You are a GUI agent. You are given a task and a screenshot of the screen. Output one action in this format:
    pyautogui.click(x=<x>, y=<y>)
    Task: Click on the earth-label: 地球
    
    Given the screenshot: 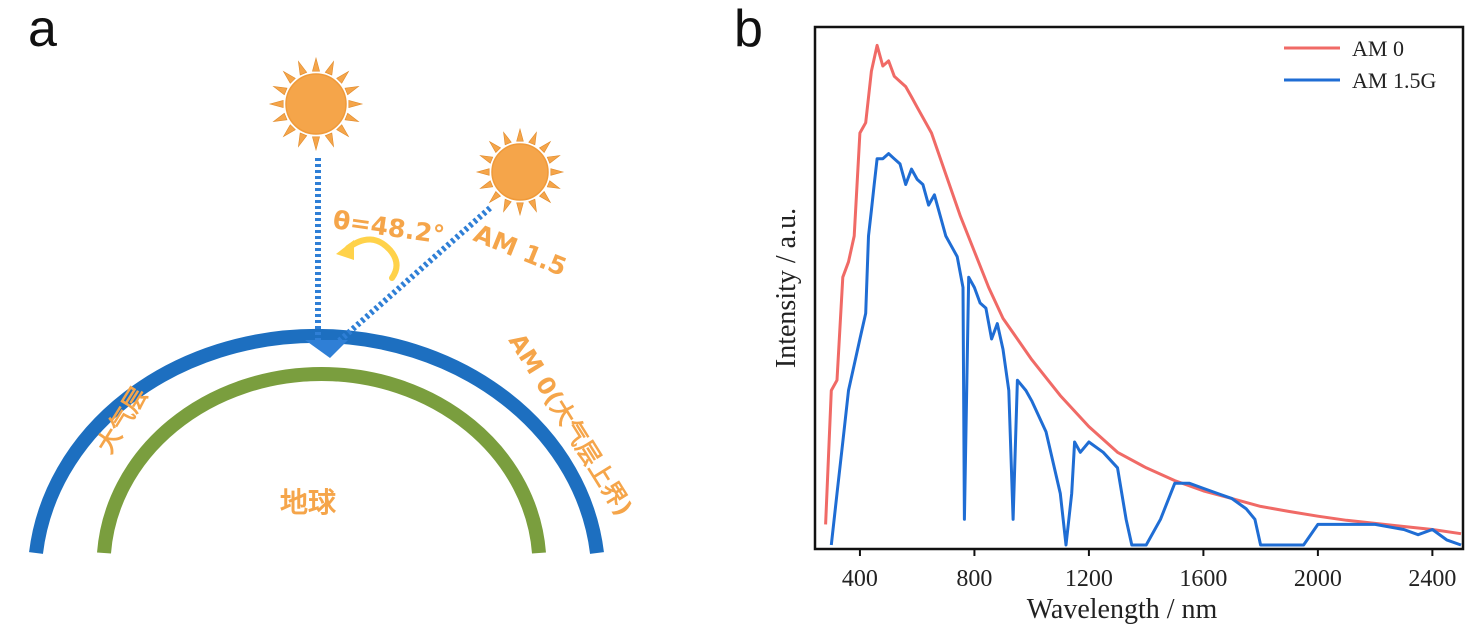 What is the action you would take?
    pyautogui.click(x=308, y=502)
    